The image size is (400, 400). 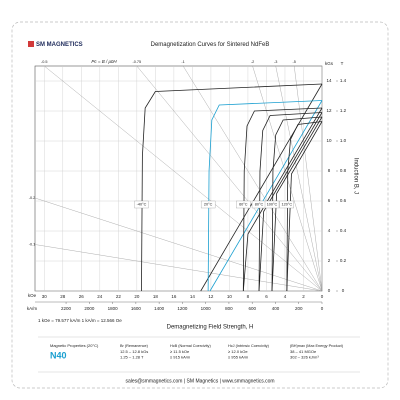 What do you see at coordinates (80, 320) in the screenshot?
I see `conversion-note: 1 kOe = 79.577 kA/m 1 kA/m = 12.566 Oe` at bounding box center [80, 320].